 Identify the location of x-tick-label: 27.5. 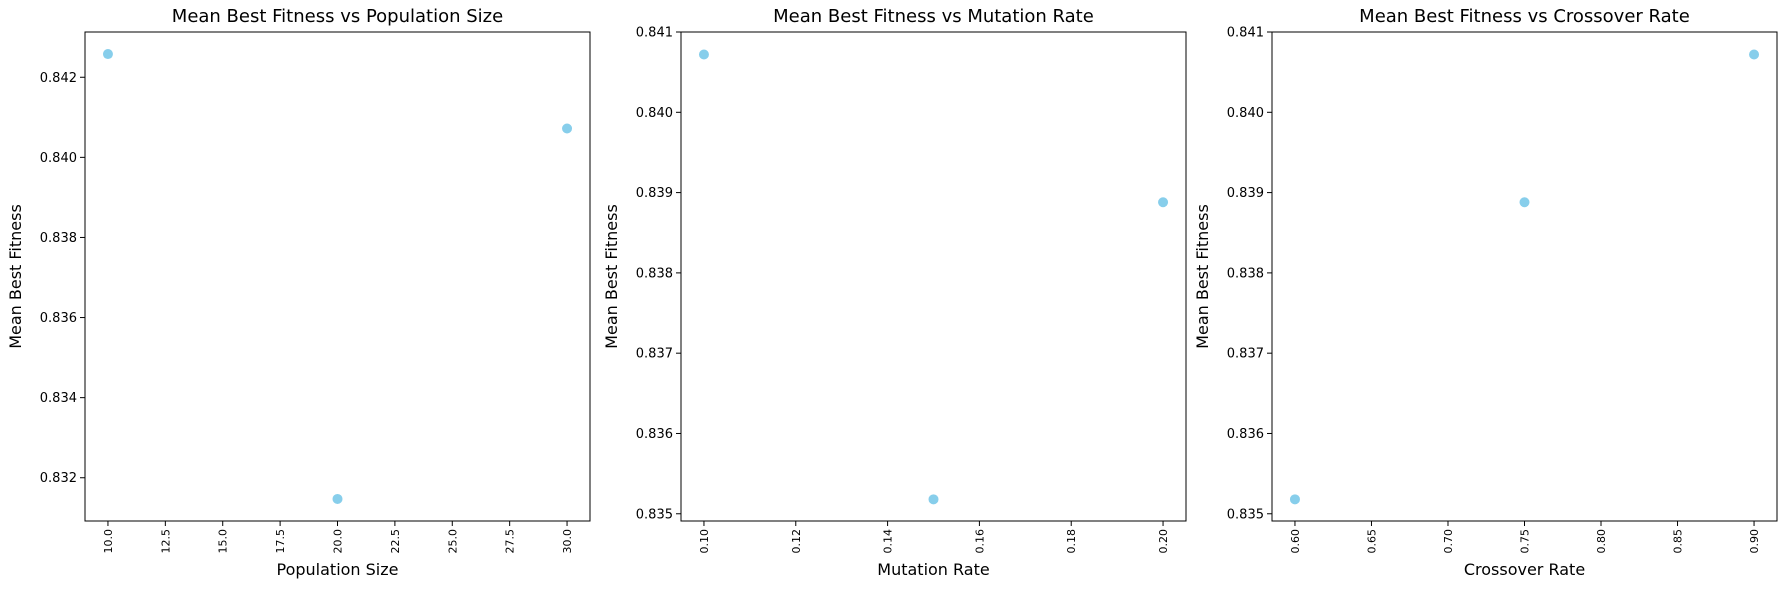
(510, 541).